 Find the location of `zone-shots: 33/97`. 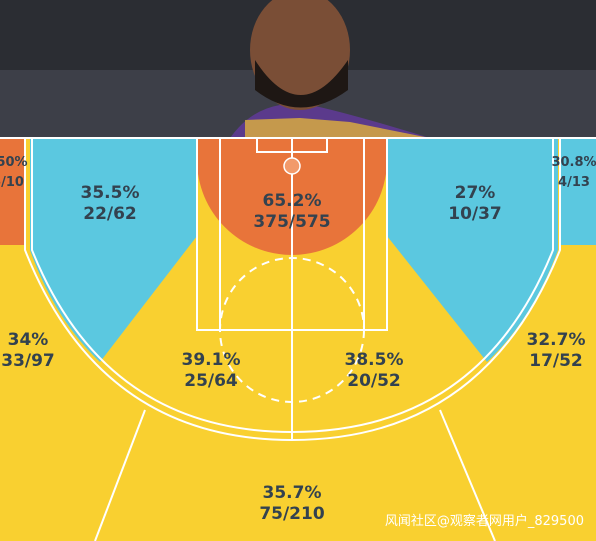

zone-shots: 33/97 is located at coordinates (28, 361).